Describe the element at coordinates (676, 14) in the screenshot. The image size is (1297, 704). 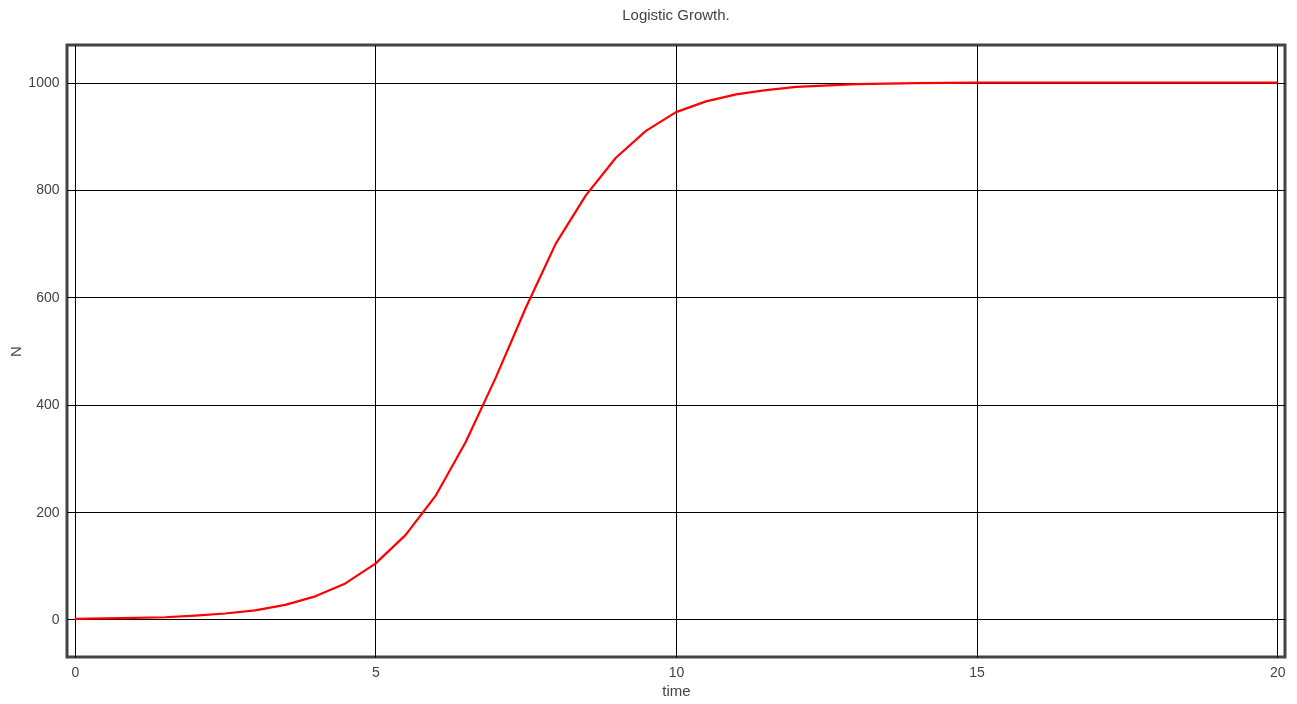
I see `chart-title: Logistic Growth.` at that location.